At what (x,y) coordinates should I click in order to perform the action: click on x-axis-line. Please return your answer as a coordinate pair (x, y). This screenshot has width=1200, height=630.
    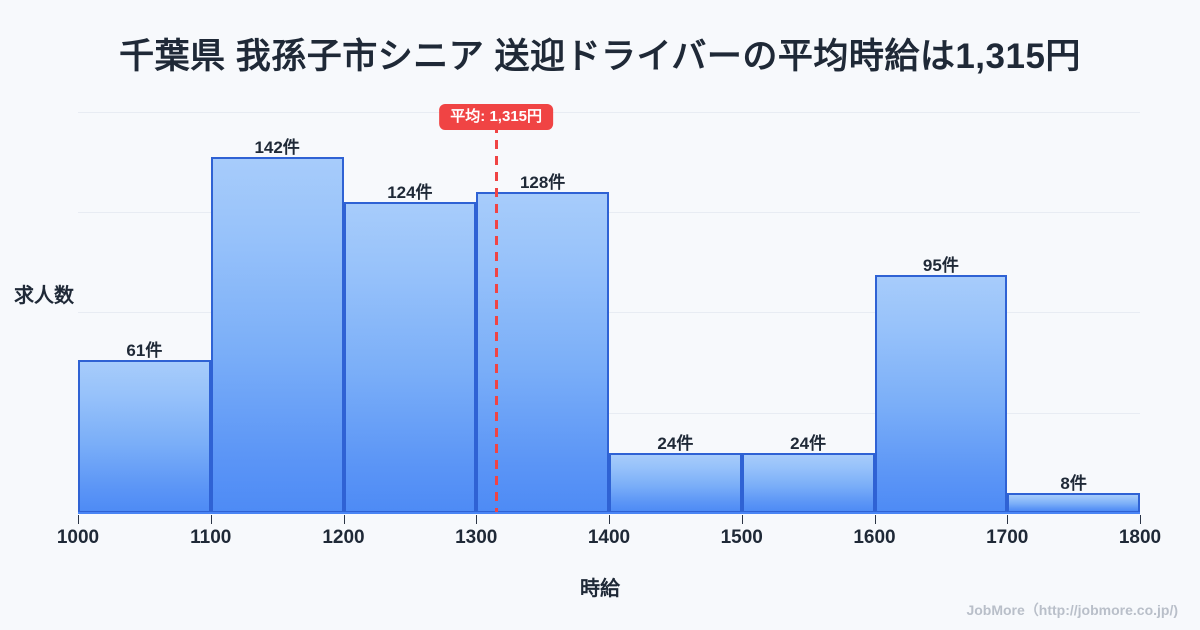
    Looking at the image, I should click on (609, 513).